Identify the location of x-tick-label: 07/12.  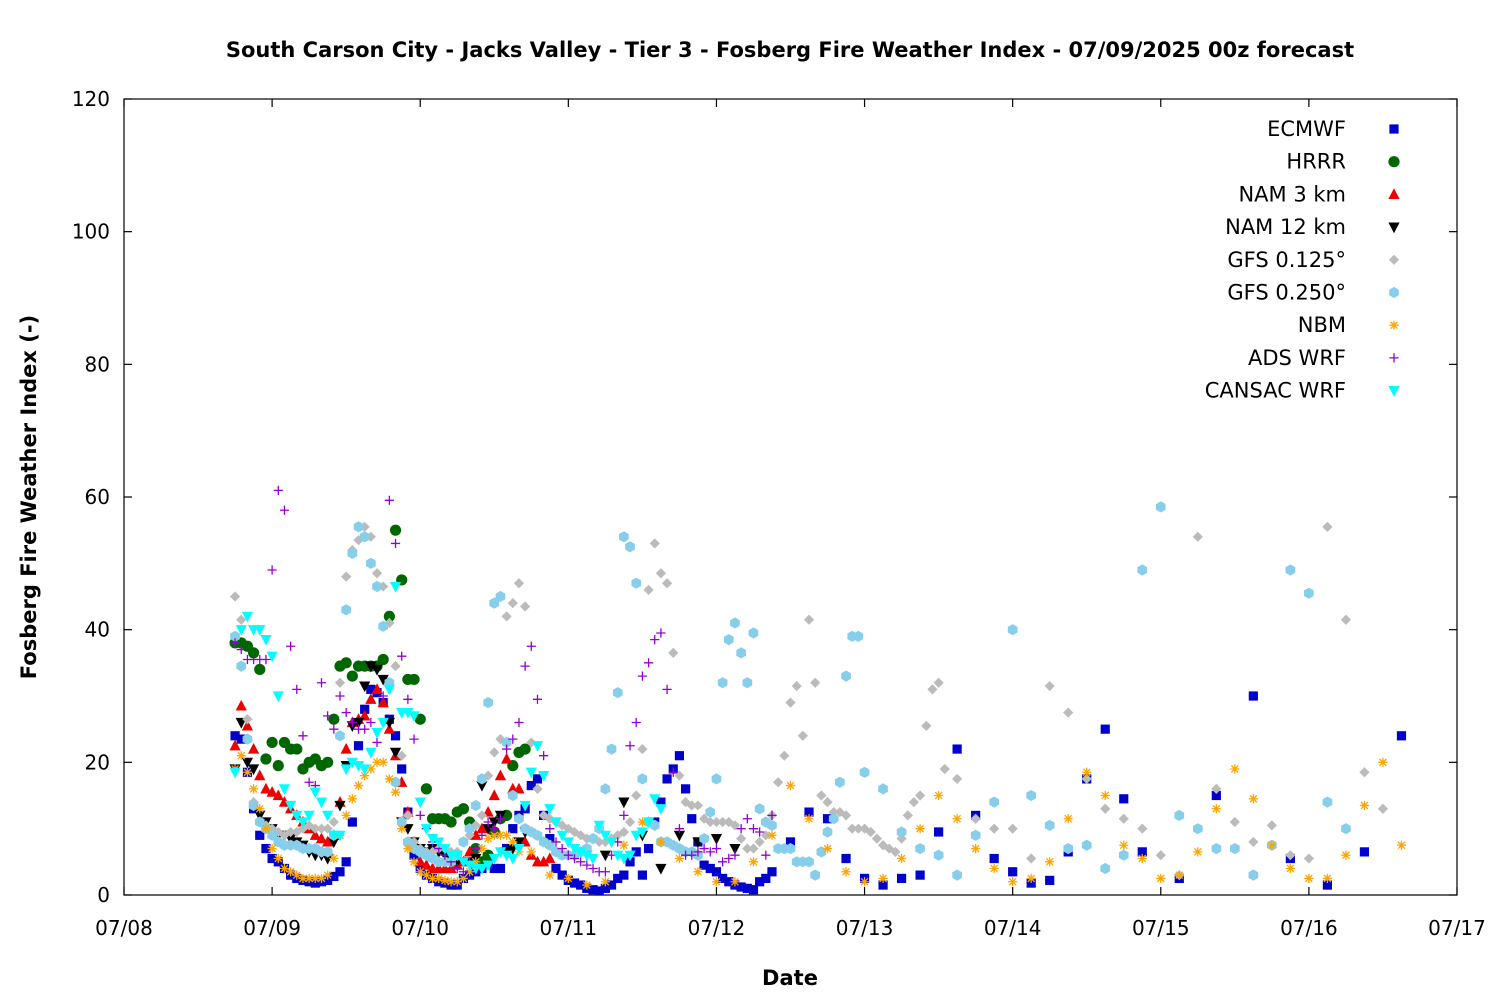
(717, 928).